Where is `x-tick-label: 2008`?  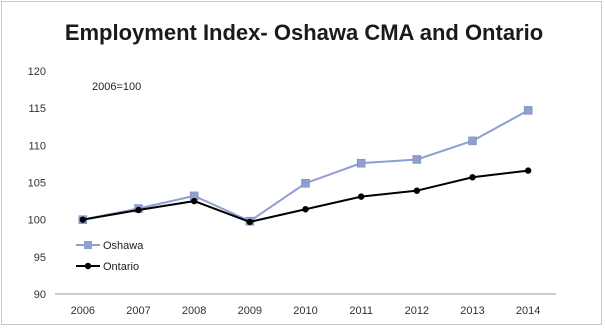 x-tick-label: 2008 is located at coordinates (194, 311).